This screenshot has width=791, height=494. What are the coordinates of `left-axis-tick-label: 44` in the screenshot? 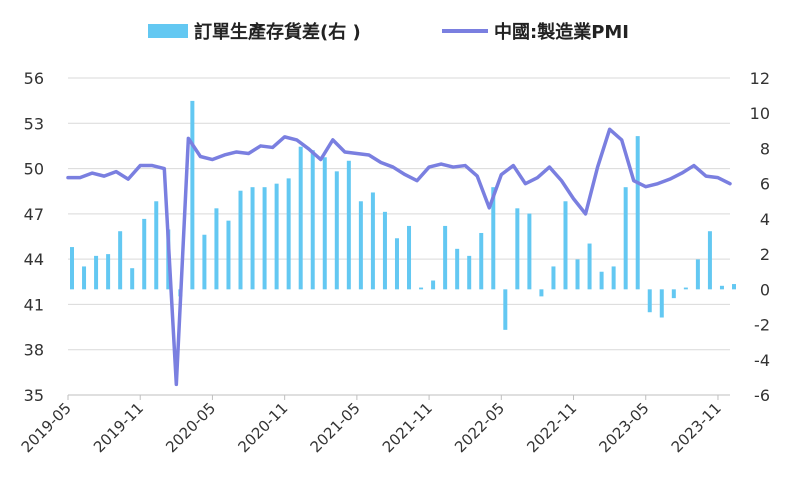 It's located at (34, 259).